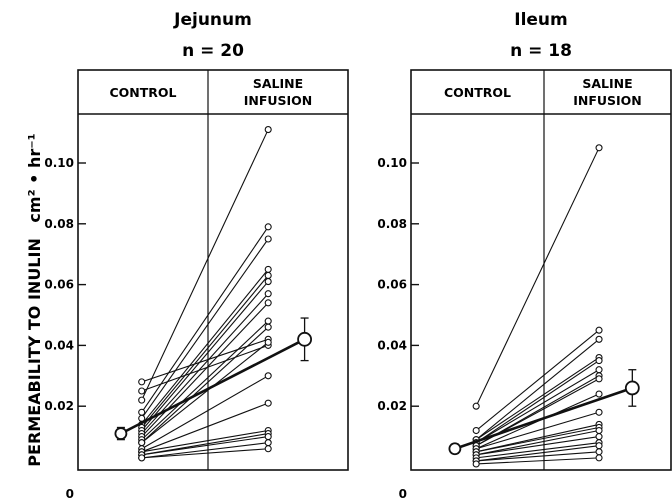  I want to click on y-axis-unit: cm² • hr⁻¹, so click(34, 177).